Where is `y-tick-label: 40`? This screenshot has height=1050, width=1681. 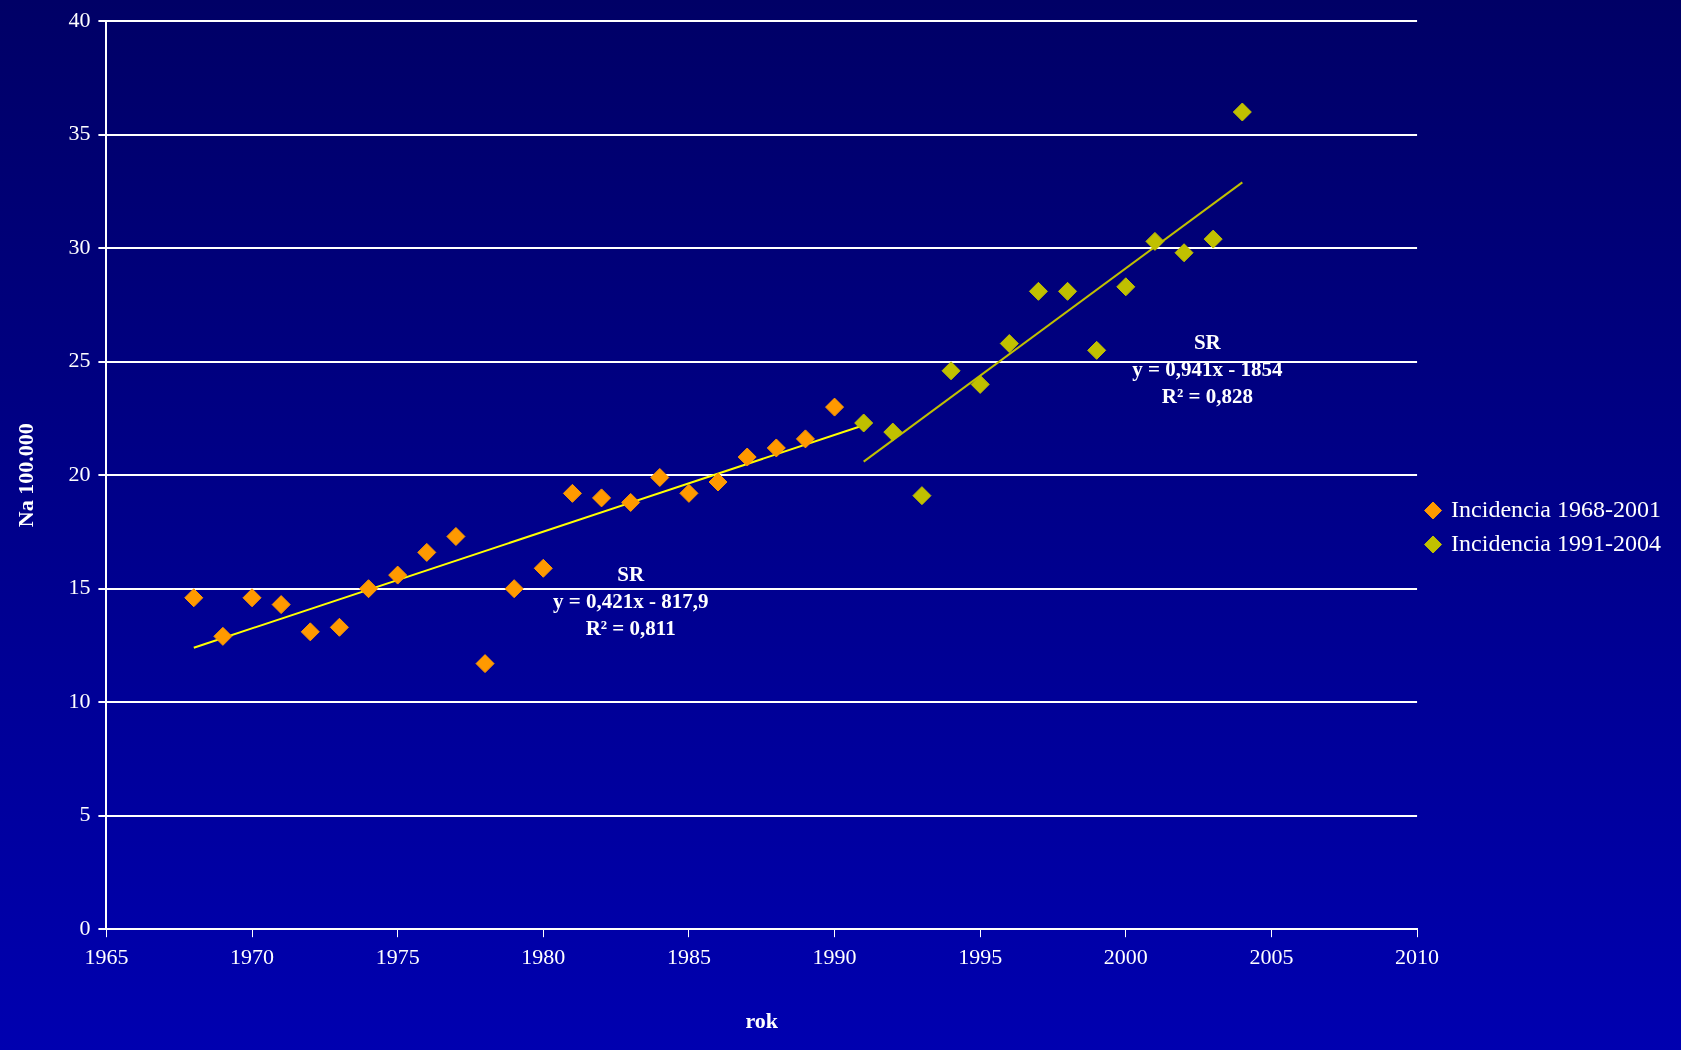
y-tick-label: 40 is located at coordinates (79, 19).